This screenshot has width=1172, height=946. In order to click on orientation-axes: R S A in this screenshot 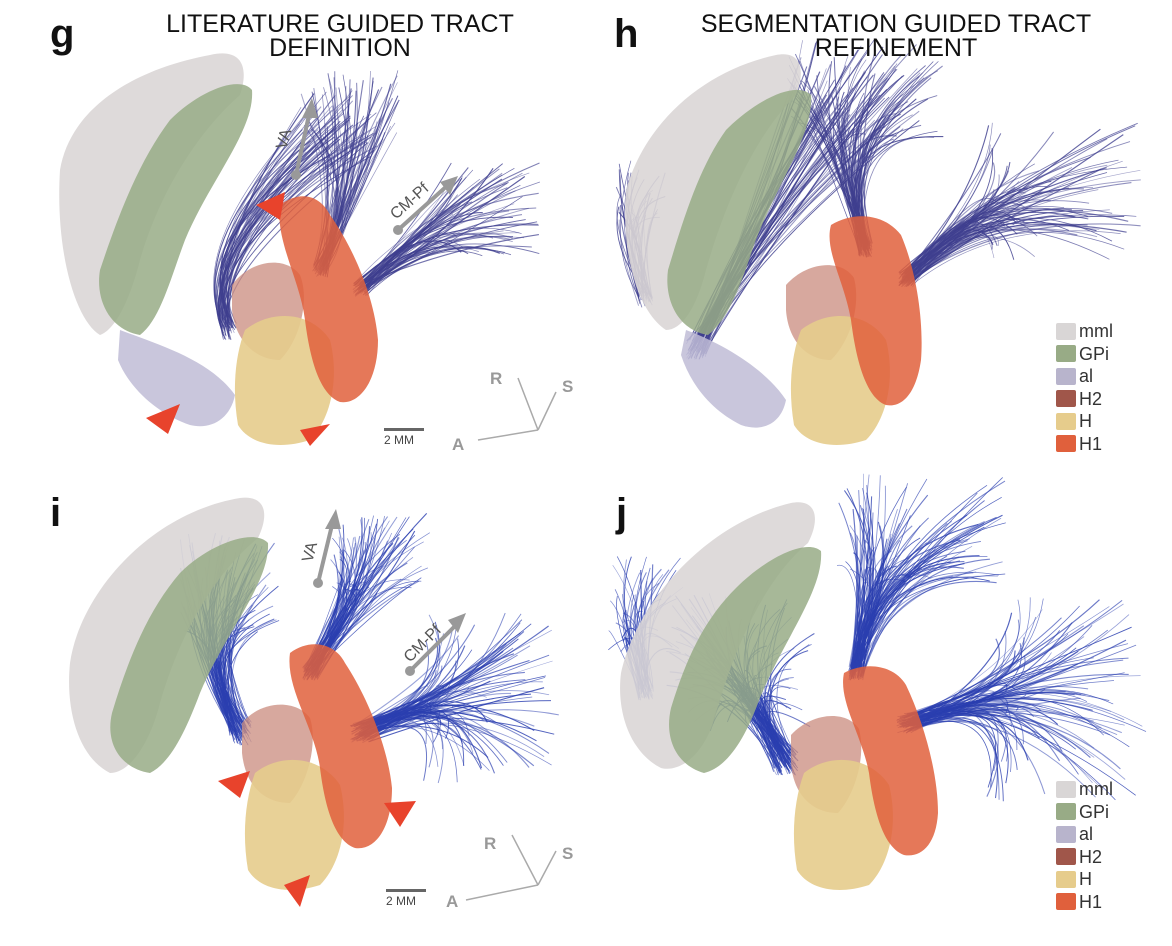, I will do `click(509, 872)`.